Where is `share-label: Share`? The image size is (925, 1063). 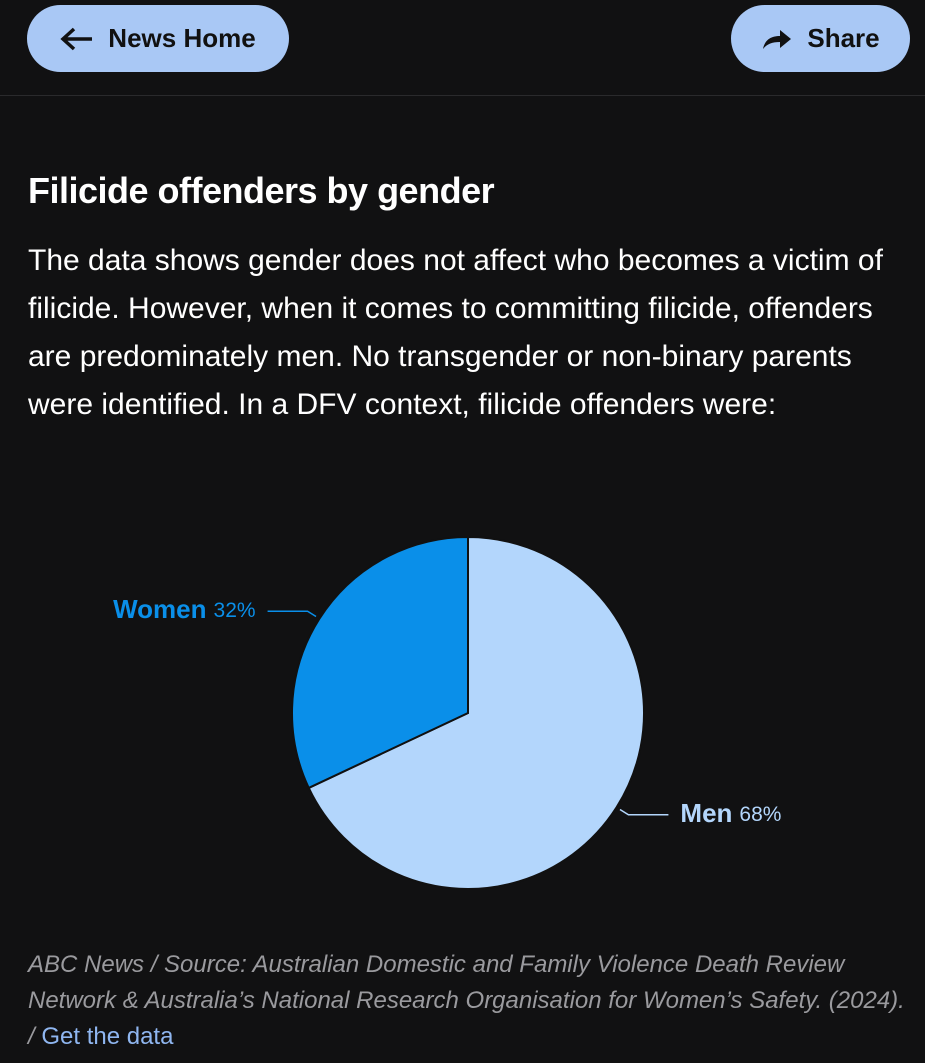 share-label: Share is located at coordinates (843, 38).